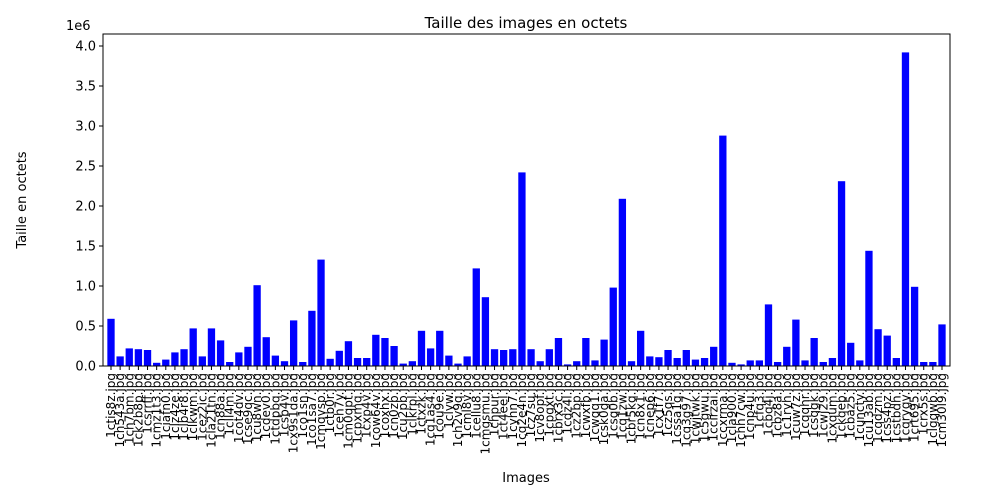 This screenshot has height=500, width=1000. What do you see at coordinates (184, 407) in the screenshot?
I see `x-tick-label: 1clb4r8.jpg` at bounding box center [184, 407].